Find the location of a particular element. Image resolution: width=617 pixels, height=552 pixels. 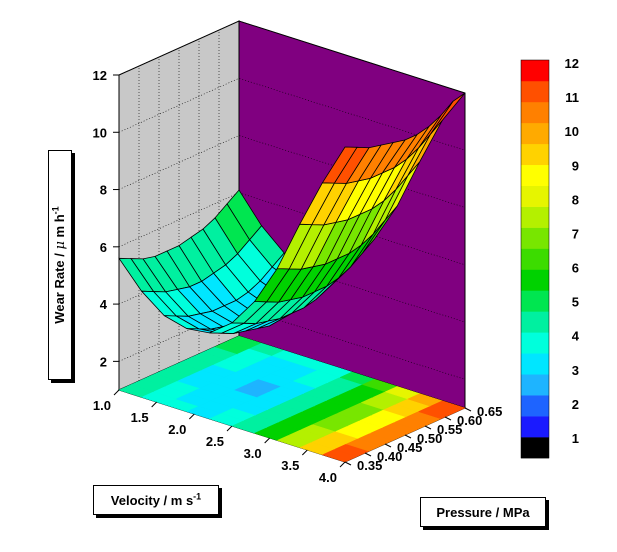

z-tick-label: 10 is located at coordinates (100, 132).